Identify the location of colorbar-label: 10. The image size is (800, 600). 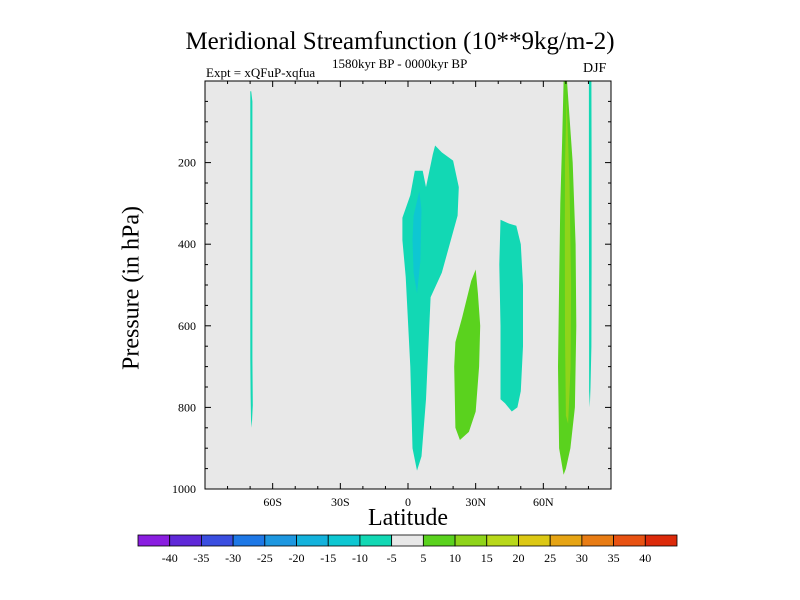
(455, 558).